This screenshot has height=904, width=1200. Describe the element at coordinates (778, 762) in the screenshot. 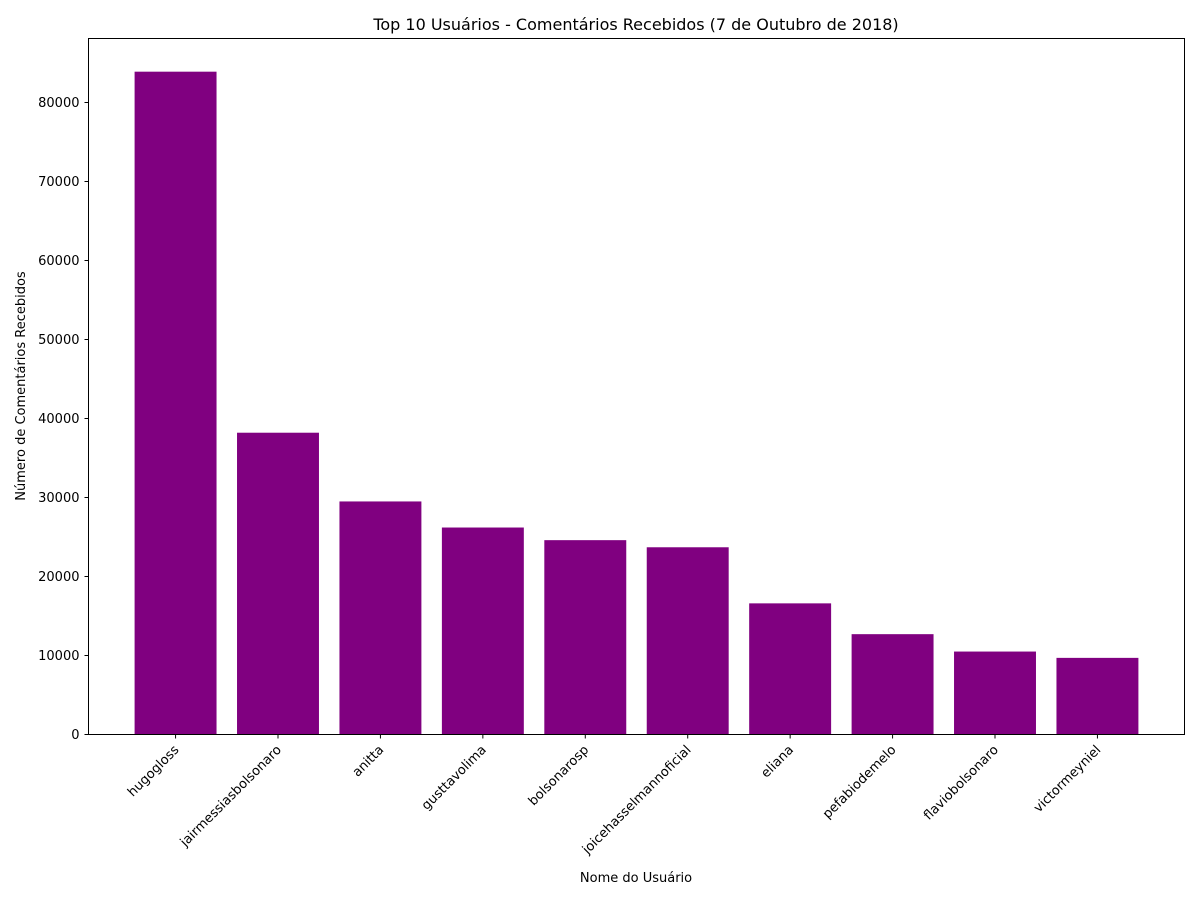

I see `x-tick-label: eliana` at that location.